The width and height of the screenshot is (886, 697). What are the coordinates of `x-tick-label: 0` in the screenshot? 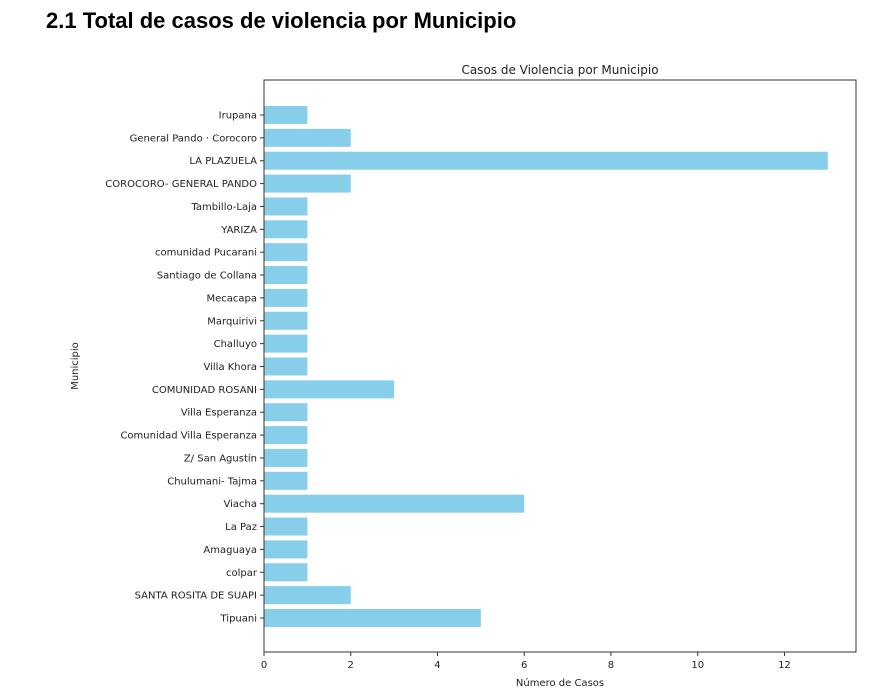 It's located at (264, 665).